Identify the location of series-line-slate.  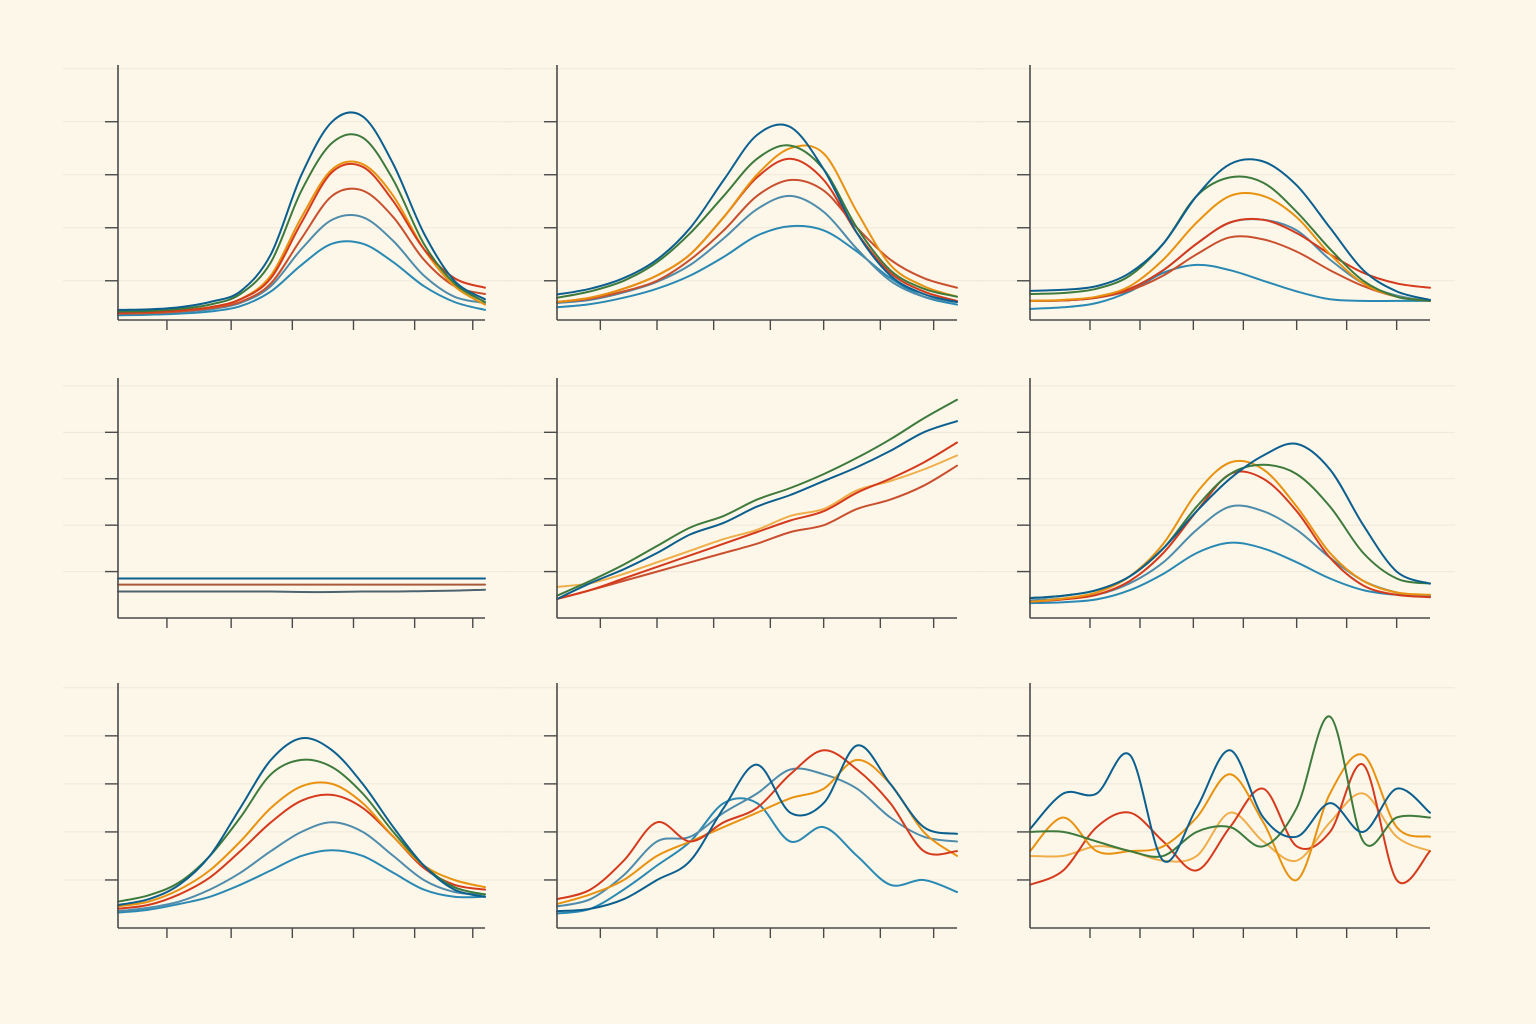
(301, 591).